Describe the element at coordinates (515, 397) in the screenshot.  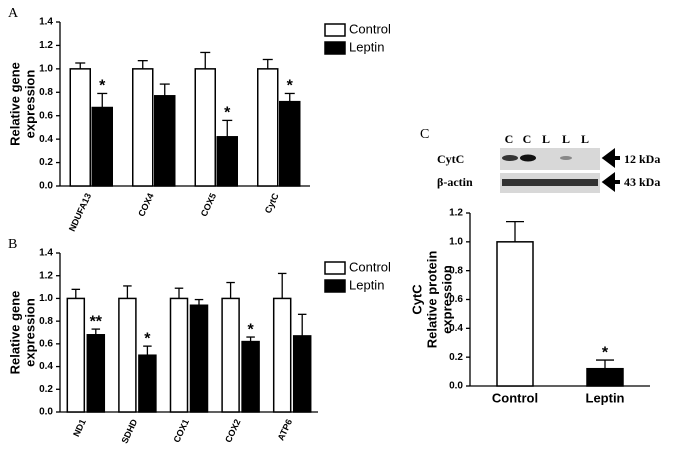
I see `x-tick-label: Control` at that location.